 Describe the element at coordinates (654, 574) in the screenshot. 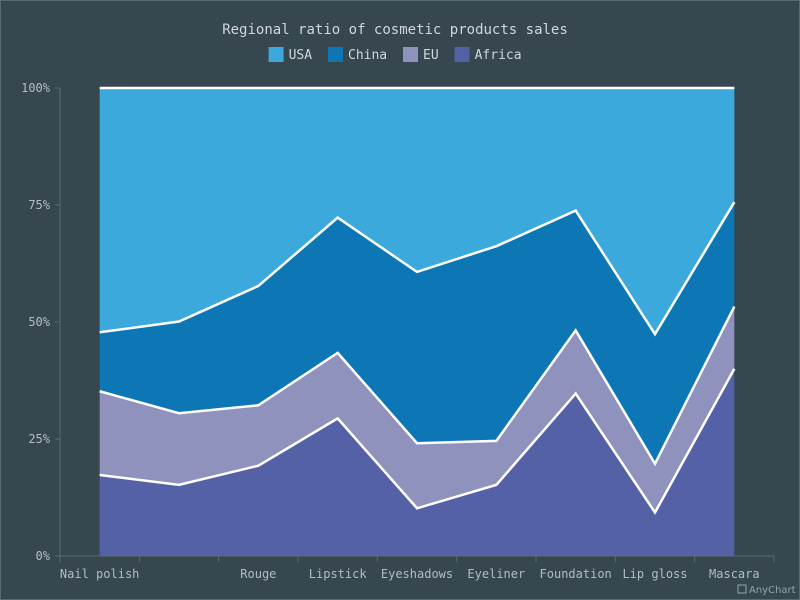

I see `x-tick-label: Lip gloss` at that location.